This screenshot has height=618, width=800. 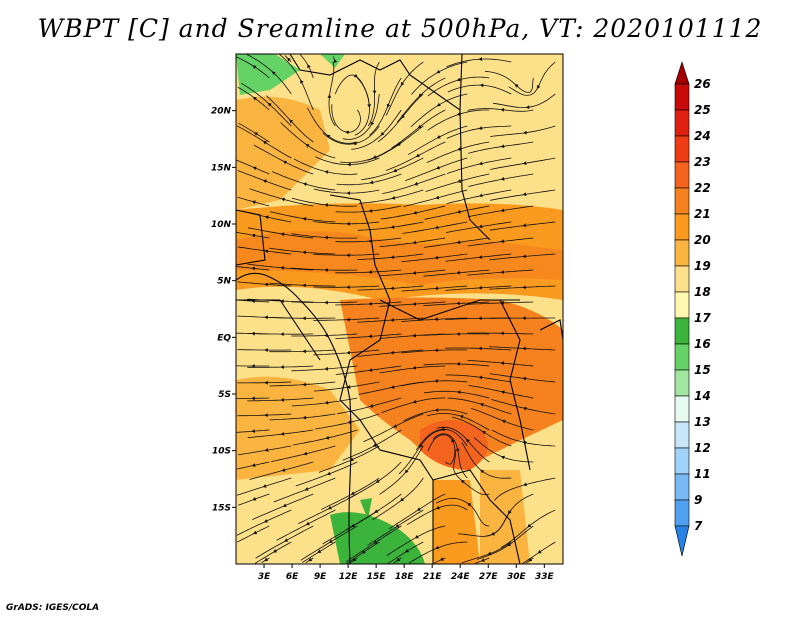 What do you see at coordinates (702, 240) in the screenshot?
I see `colorbar-label-6: 20` at bounding box center [702, 240].